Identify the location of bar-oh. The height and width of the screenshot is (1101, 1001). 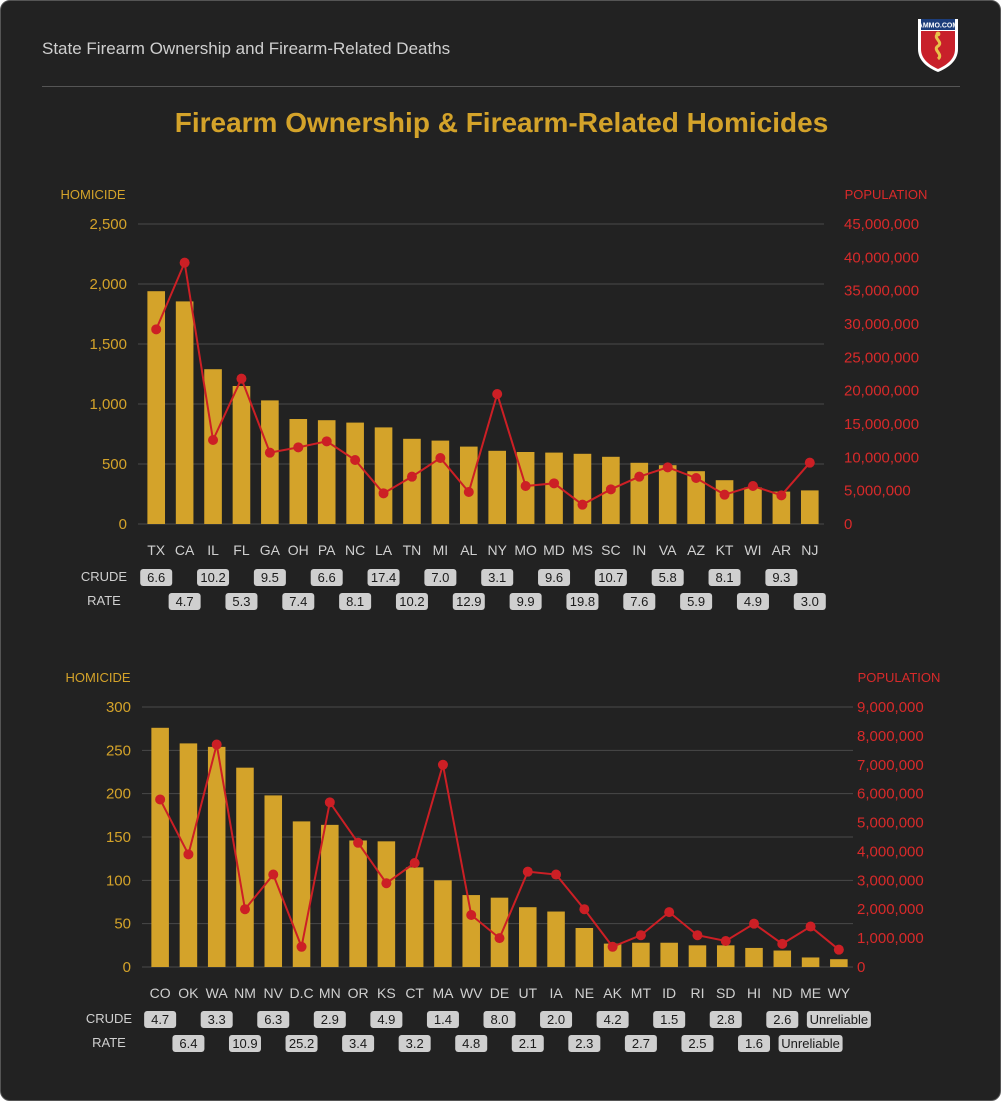
(298, 471).